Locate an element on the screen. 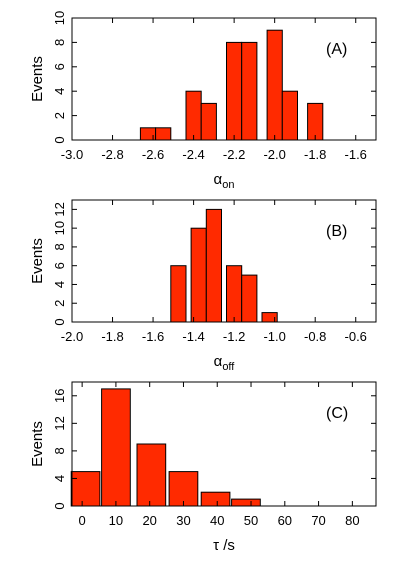  panel-tag: (A) is located at coordinates (336, 49).